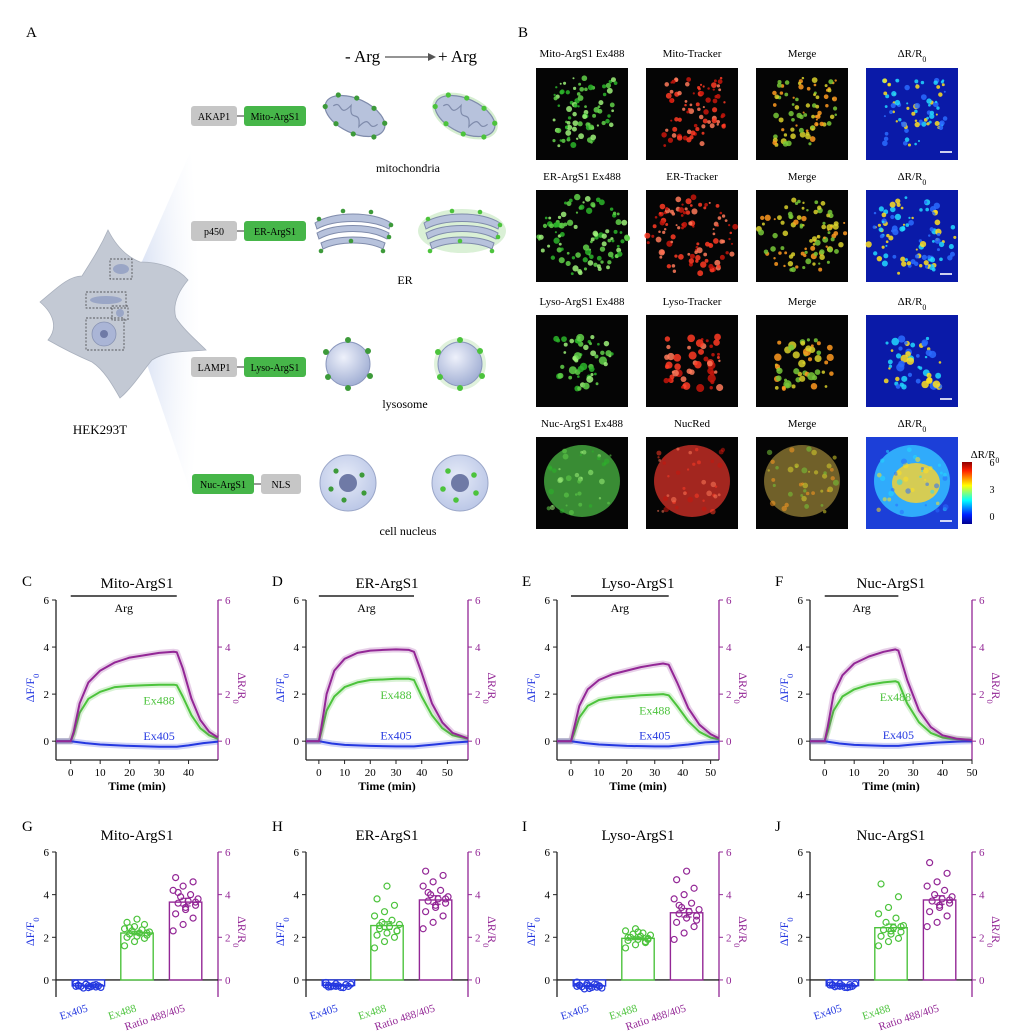 The image size is (1032, 1036). I want to click on series-label-ex488: Ex488, so click(654, 711).